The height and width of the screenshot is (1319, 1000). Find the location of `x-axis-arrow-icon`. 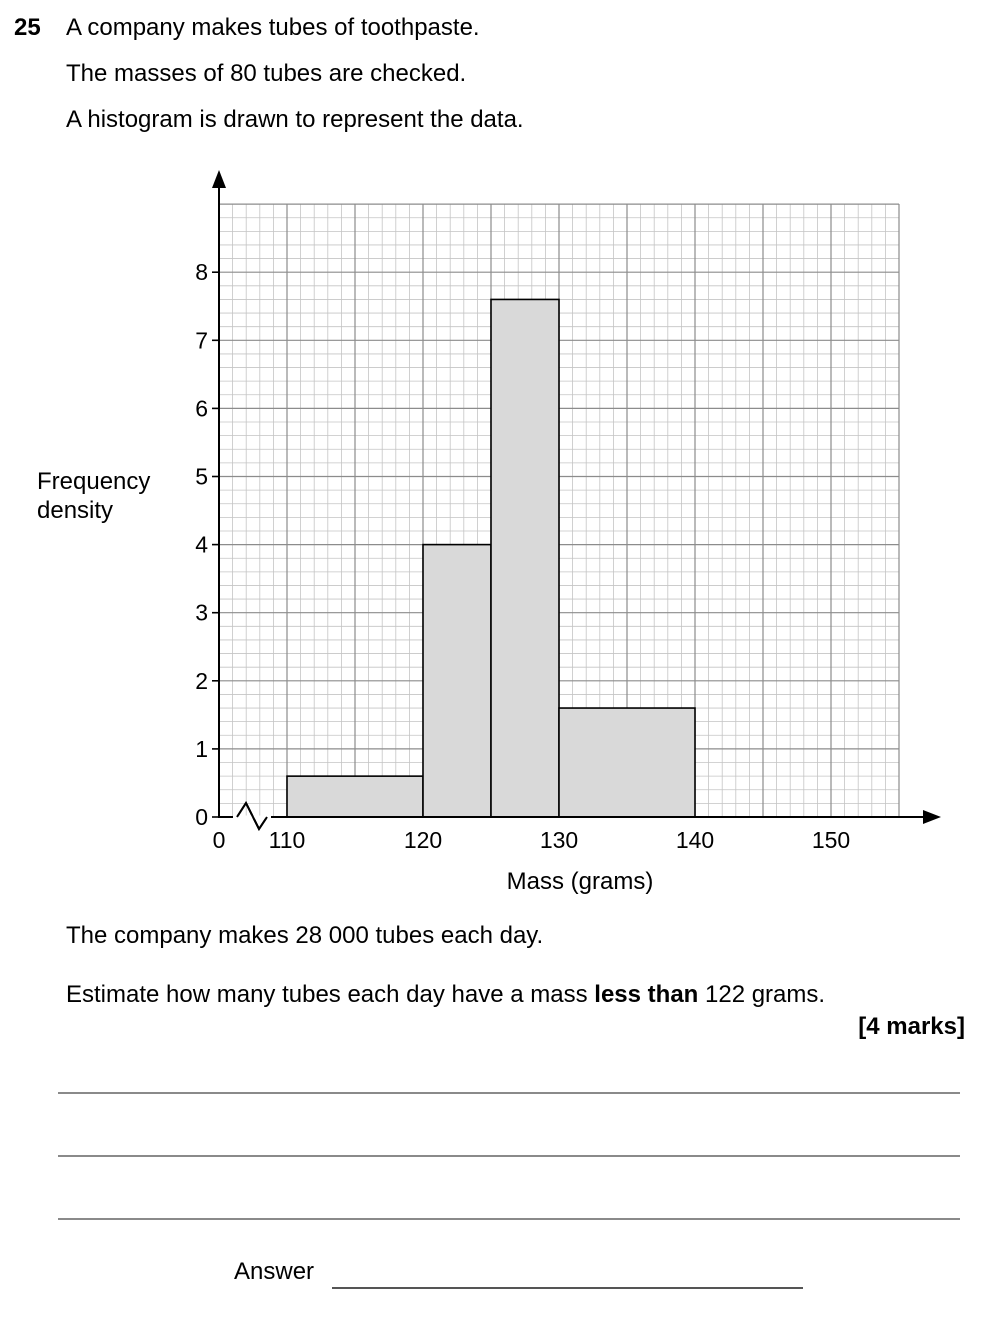

x-axis-arrow-icon is located at coordinates (932, 817).